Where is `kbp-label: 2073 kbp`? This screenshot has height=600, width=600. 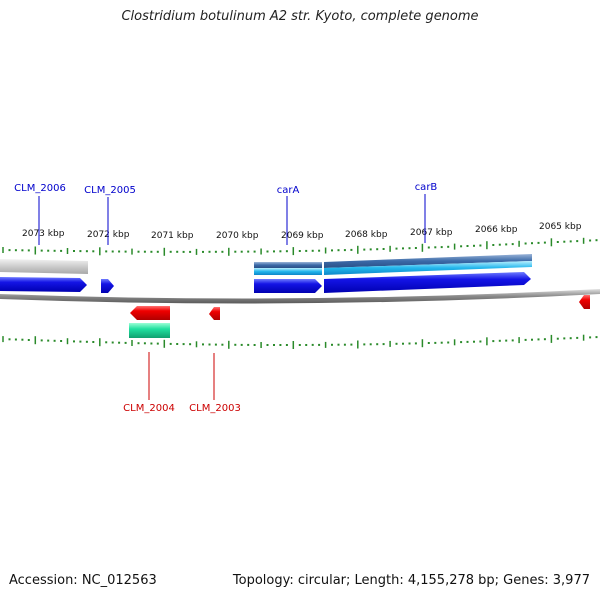
kbp-label: 2073 kbp is located at coordinates (43, 234).